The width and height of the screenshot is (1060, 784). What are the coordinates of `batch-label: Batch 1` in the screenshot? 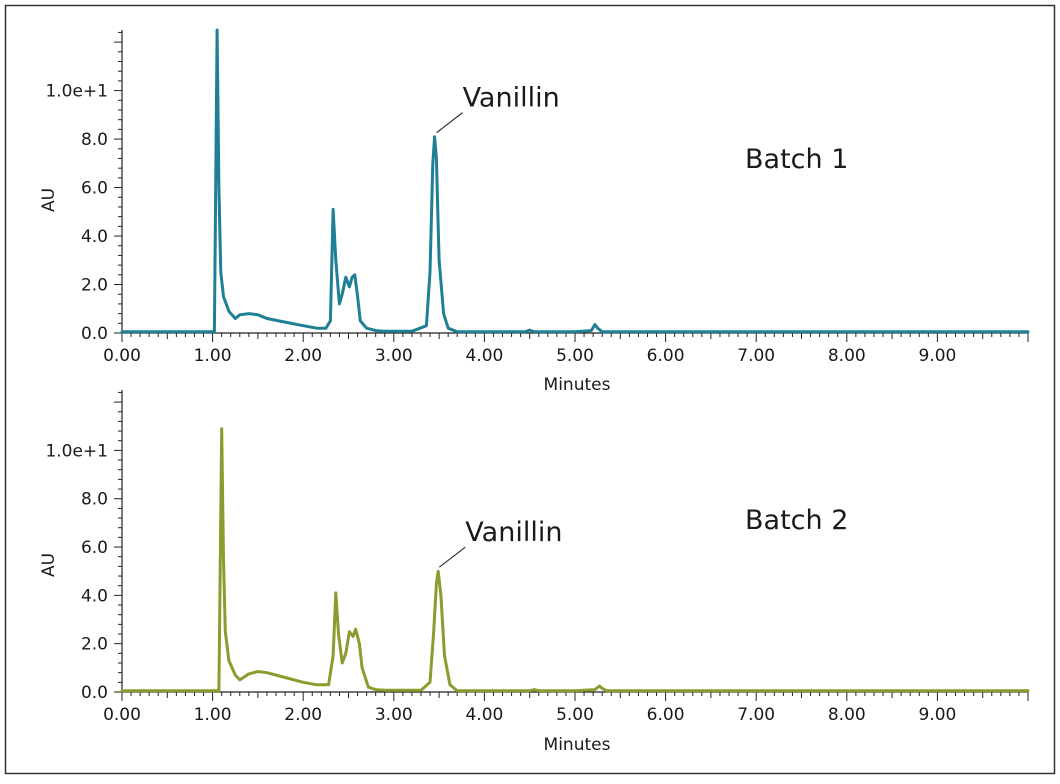 It's located at (796, 159).